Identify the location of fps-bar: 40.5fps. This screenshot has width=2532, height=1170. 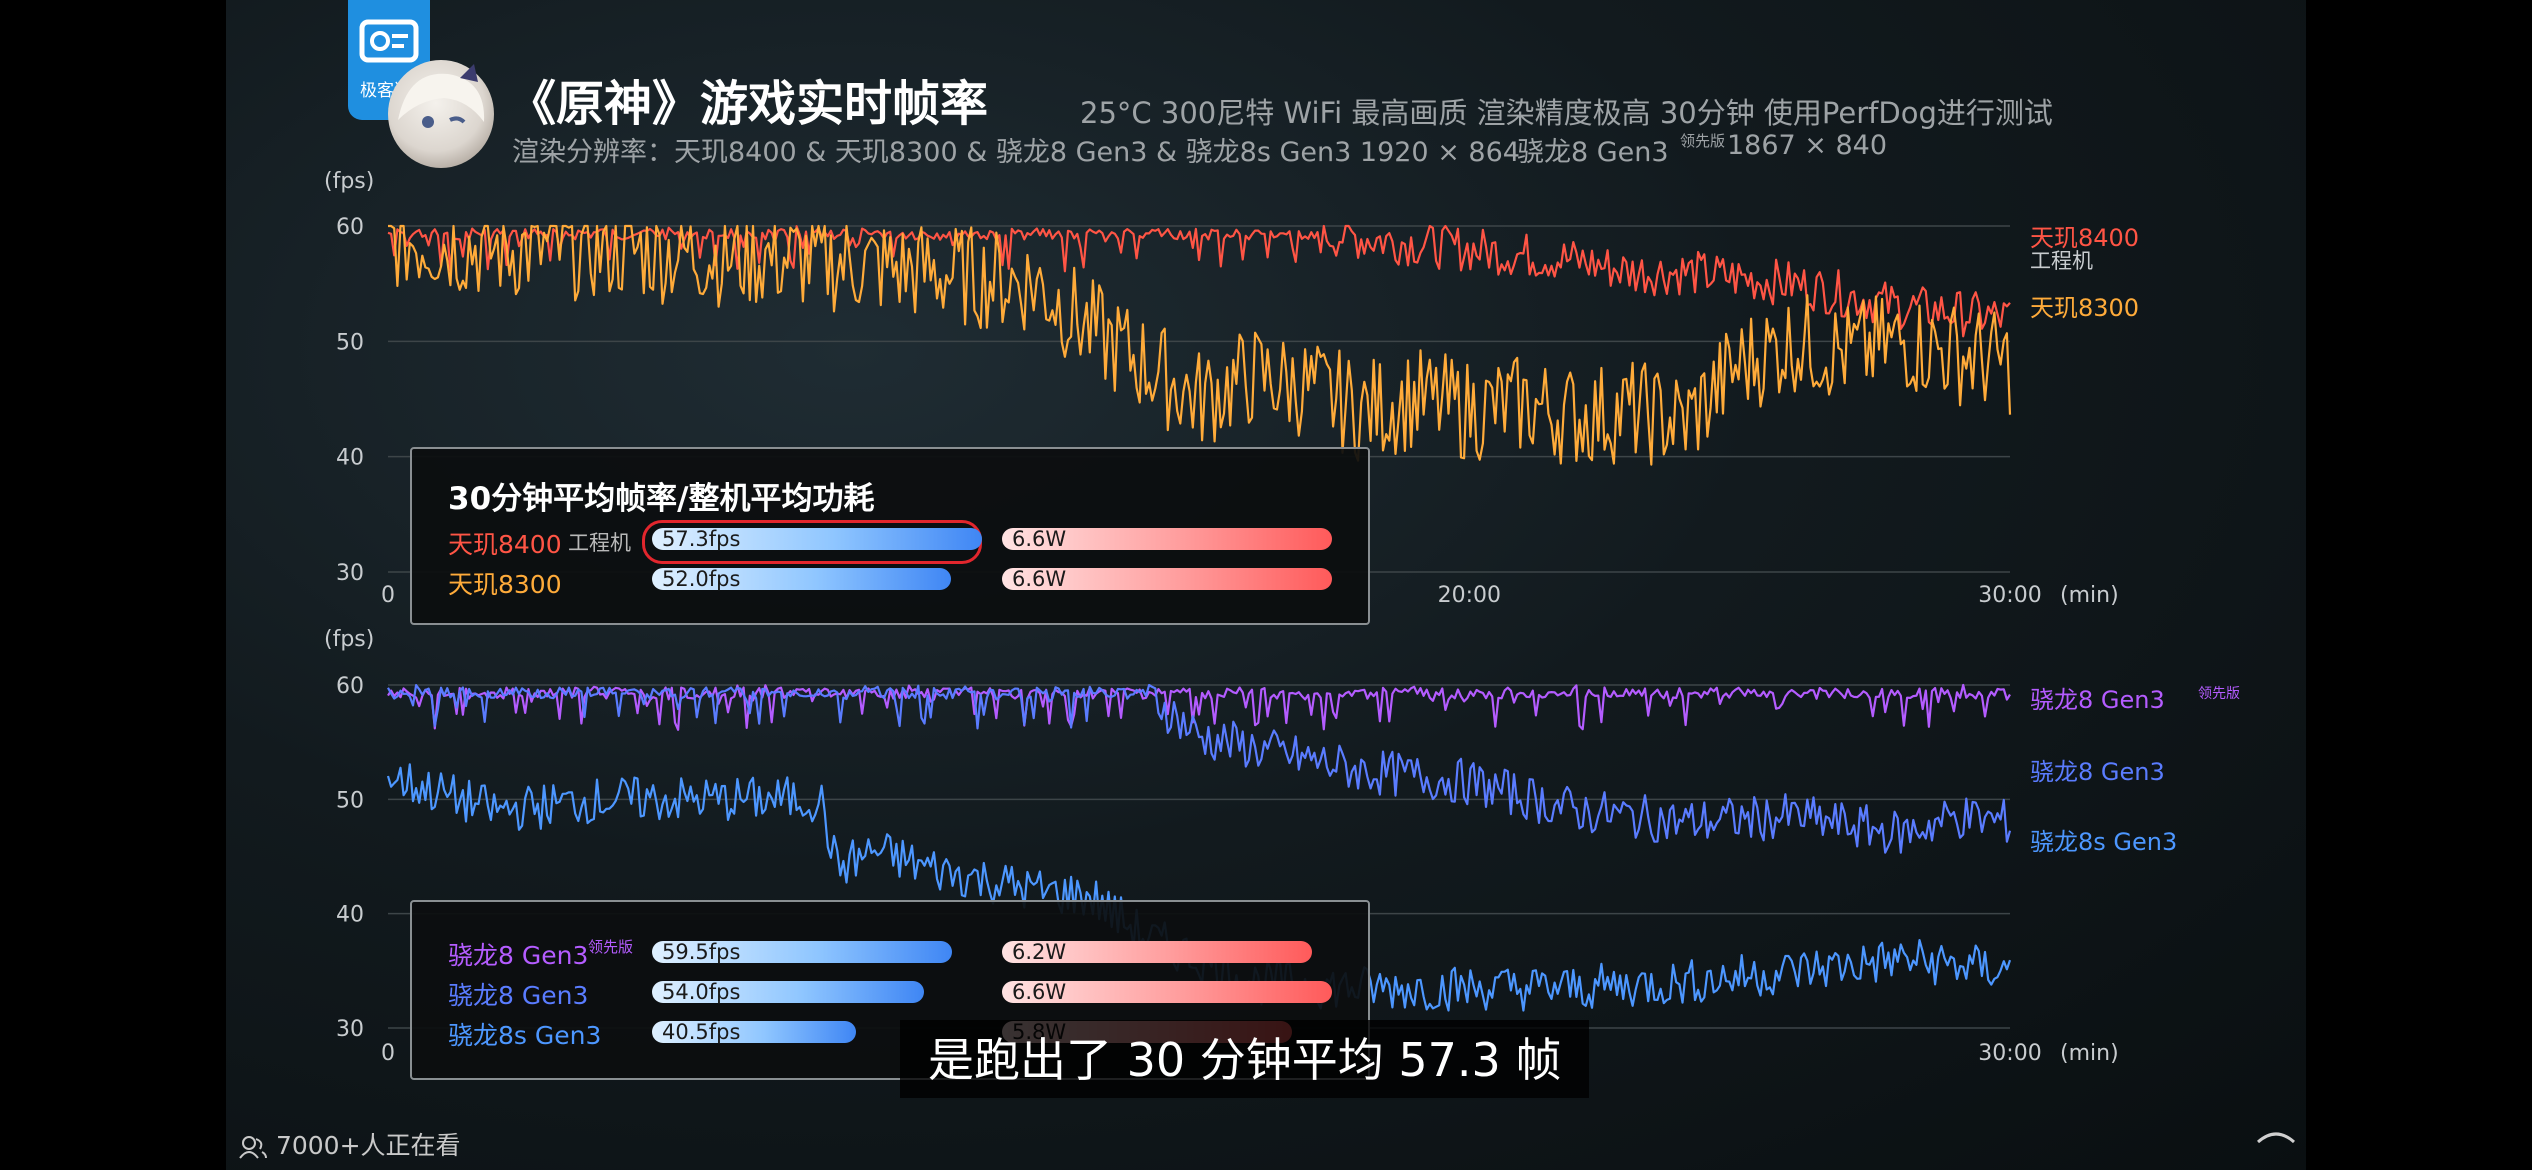
(754, 1032).